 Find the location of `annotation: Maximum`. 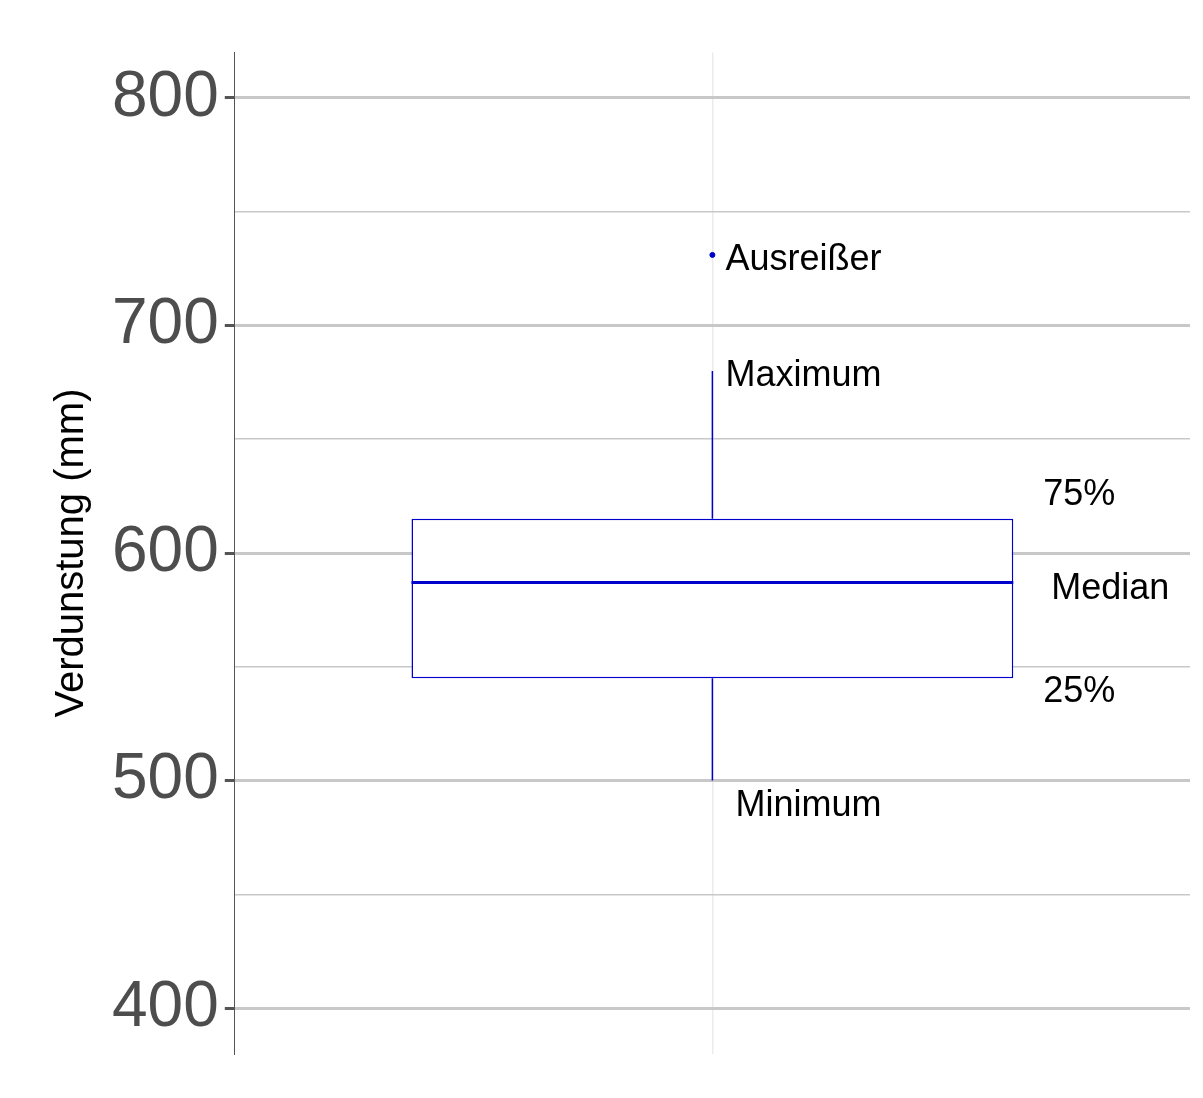

annotation: Maximum is located at coordinates (803, 373).